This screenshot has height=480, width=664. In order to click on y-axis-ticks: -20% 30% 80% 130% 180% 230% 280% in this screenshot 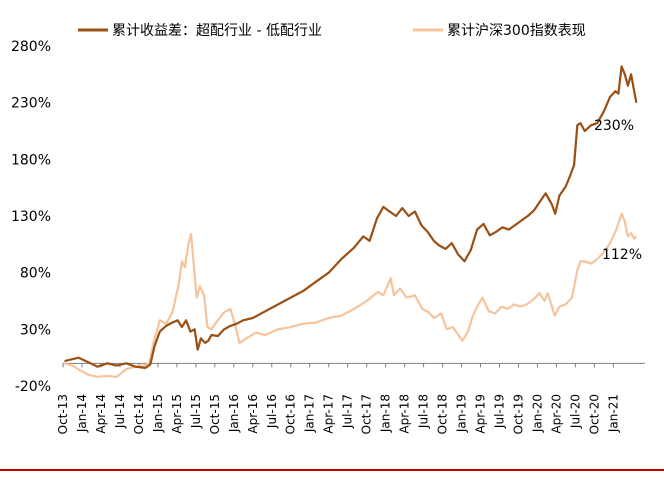, I will do `click(31, 217)`.